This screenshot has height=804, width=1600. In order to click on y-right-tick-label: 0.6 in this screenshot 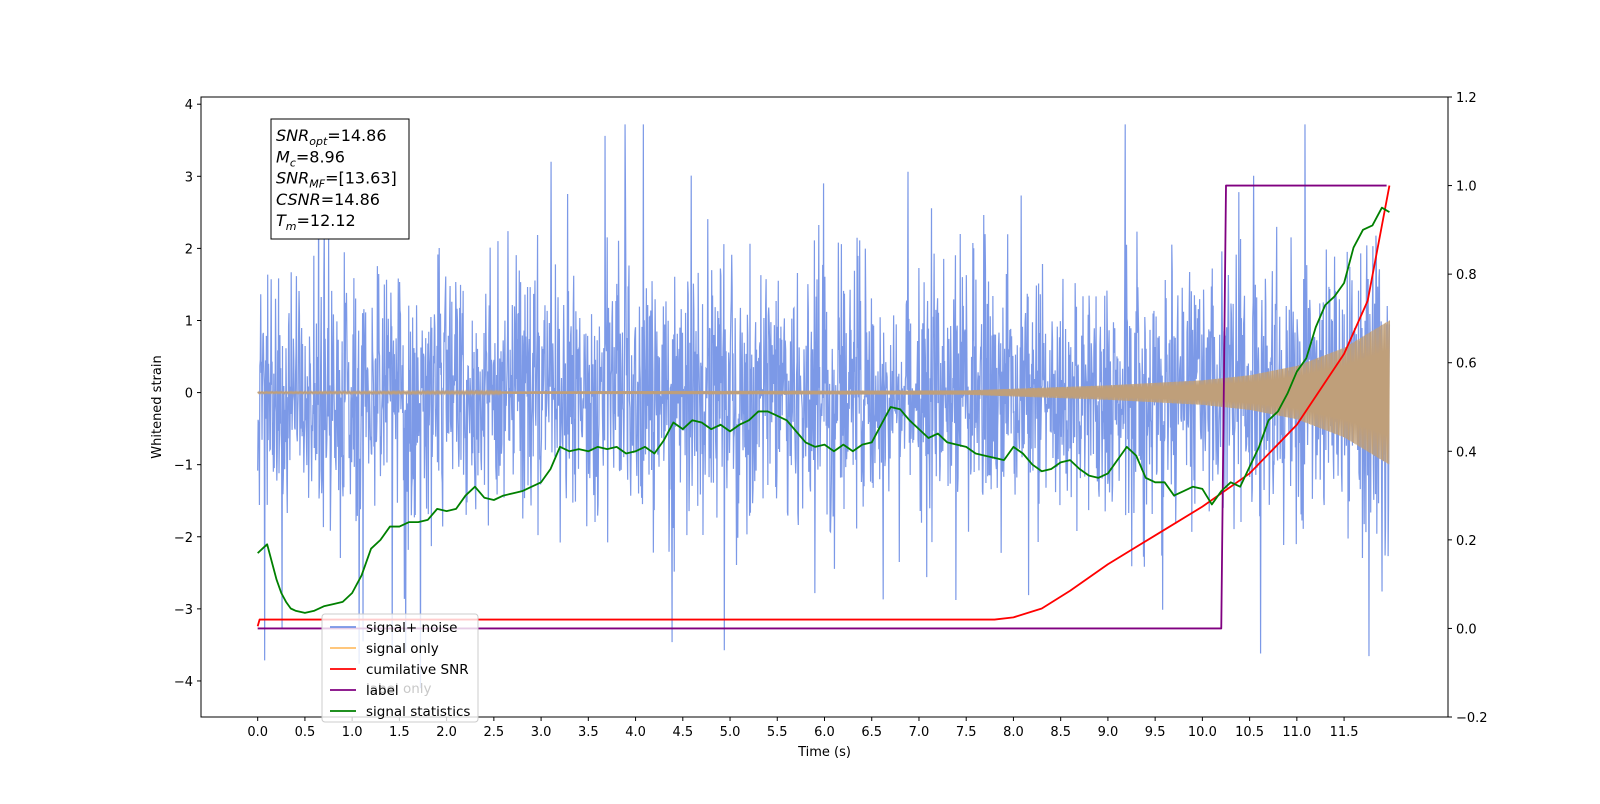, I will do `click(1466, 364)`.